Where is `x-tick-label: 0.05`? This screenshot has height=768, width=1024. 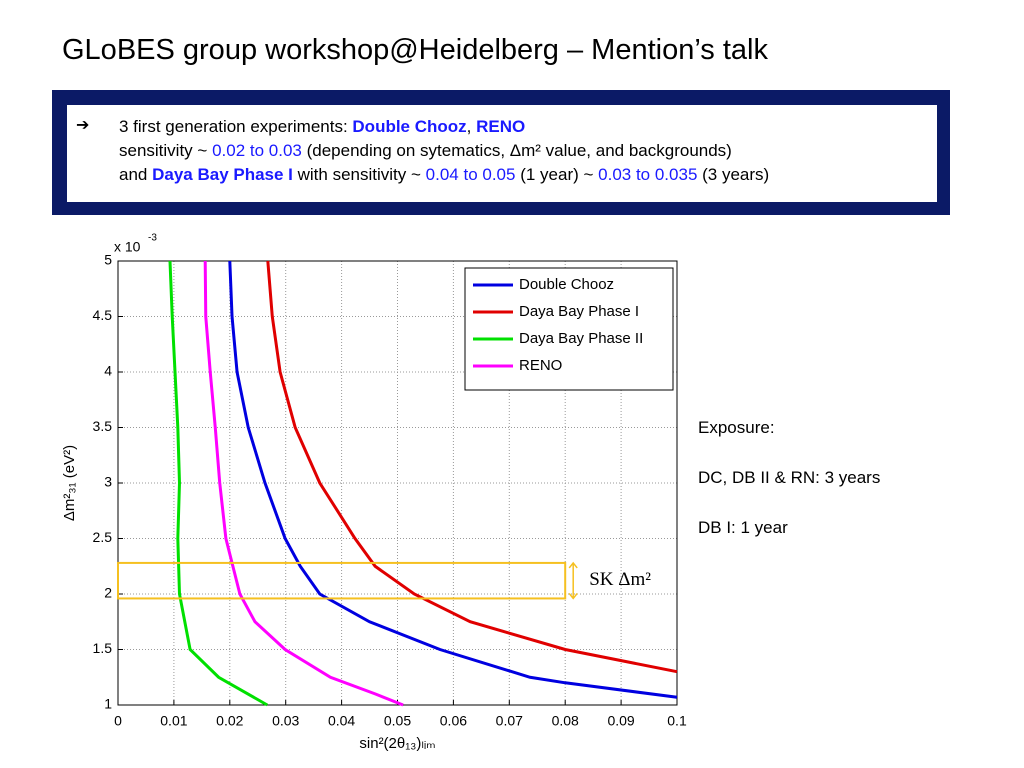 x-tick-label: 0.05 is located at coordinates (397, 721).